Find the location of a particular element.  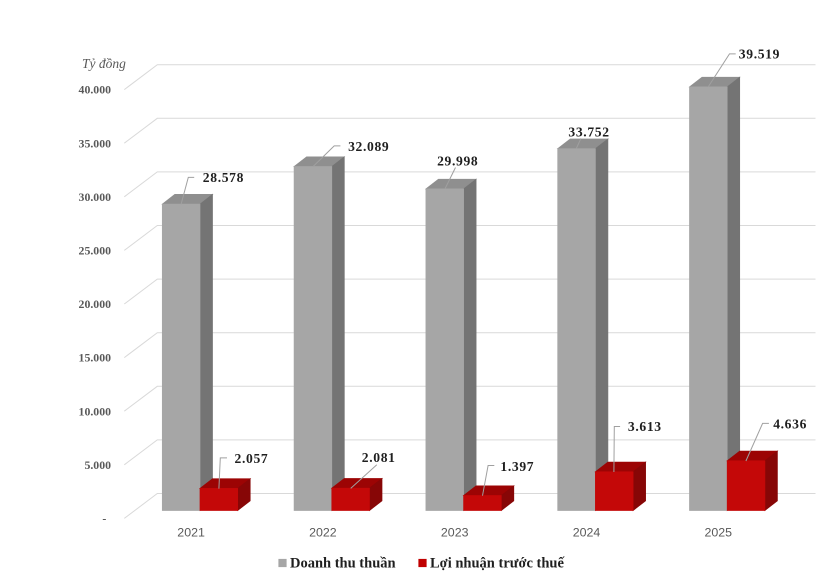

svg-text: 20.000 is located at coordinates (95, 304).